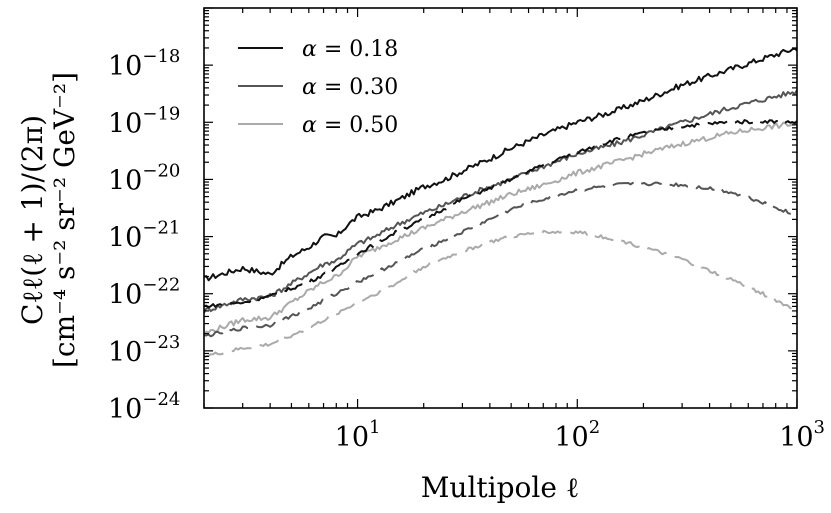 This screenshot has width=831, height=513. I want to click on x-tick-label: 10², so click(577, 435).